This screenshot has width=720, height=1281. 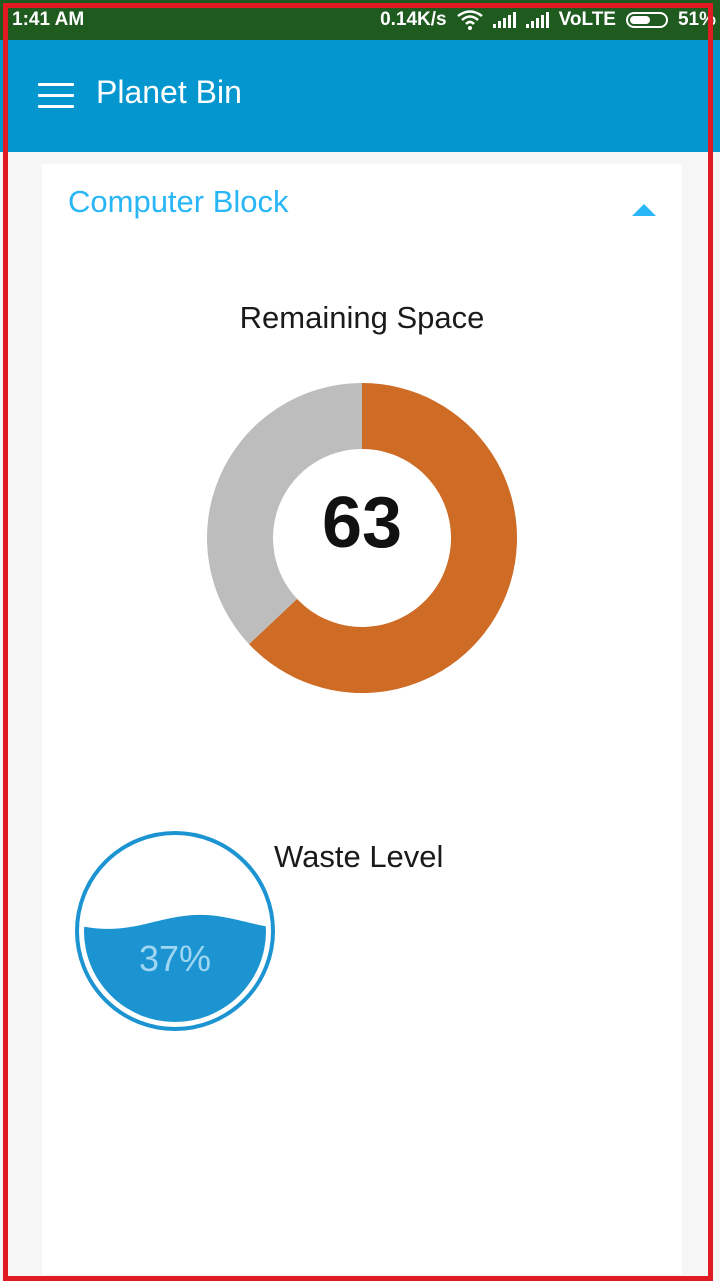 I want to click on waste-level-gauge, so click(x=175, y=931).